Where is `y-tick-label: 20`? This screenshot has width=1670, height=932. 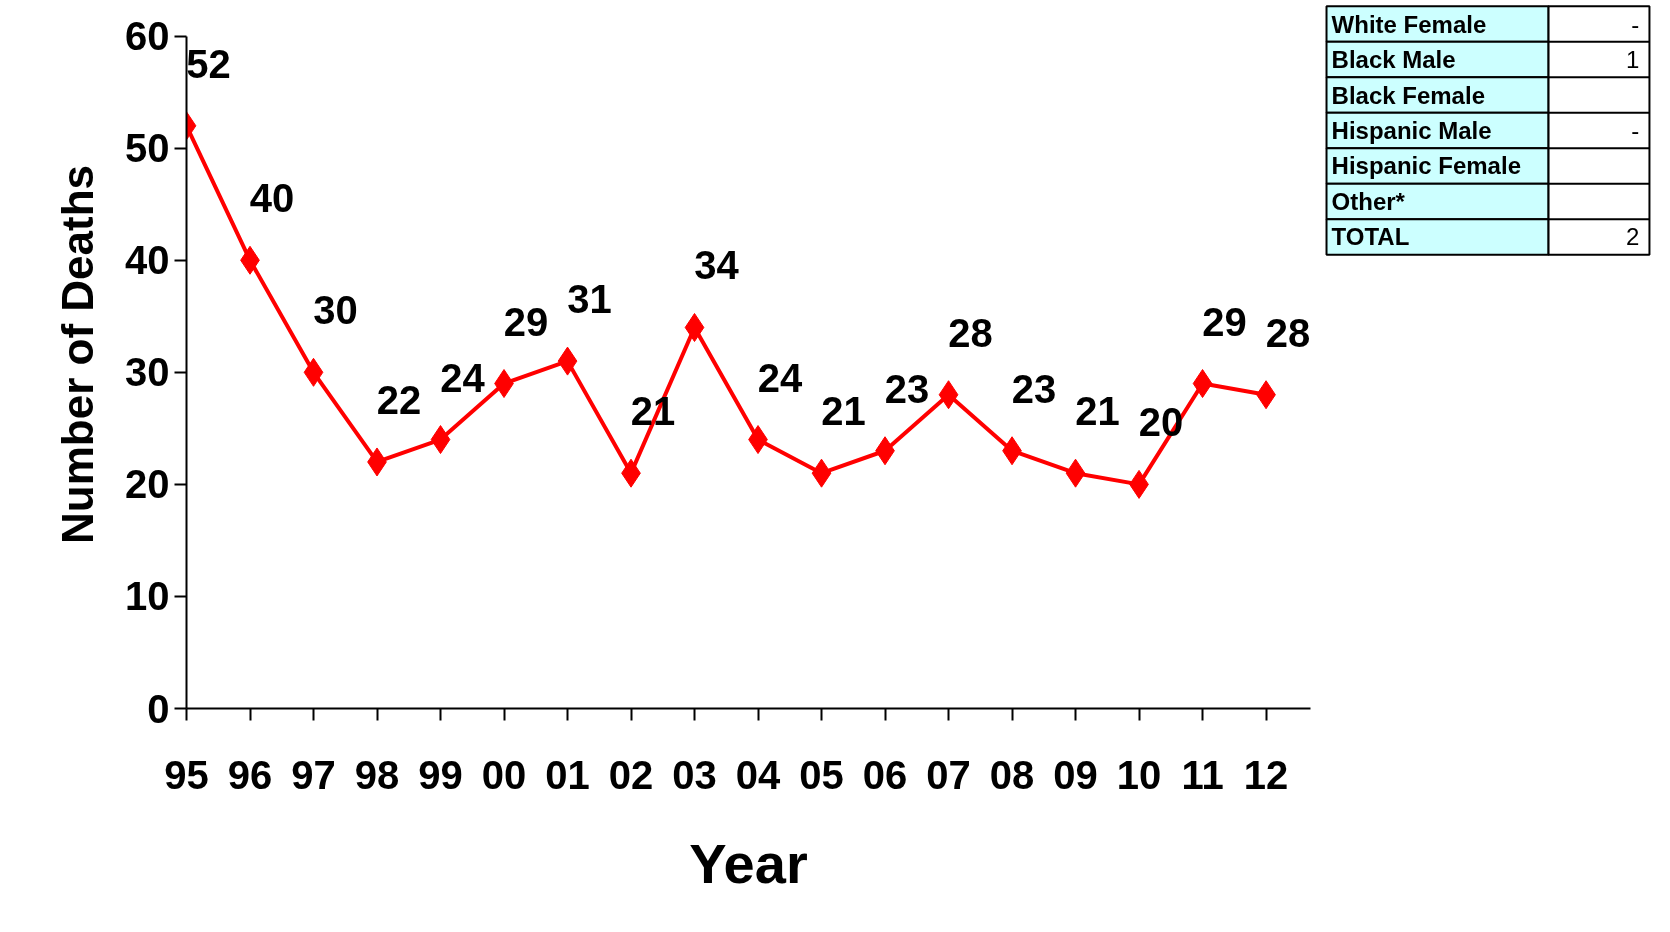 y-tick-label: 20 is located at coordinates (147, 484).